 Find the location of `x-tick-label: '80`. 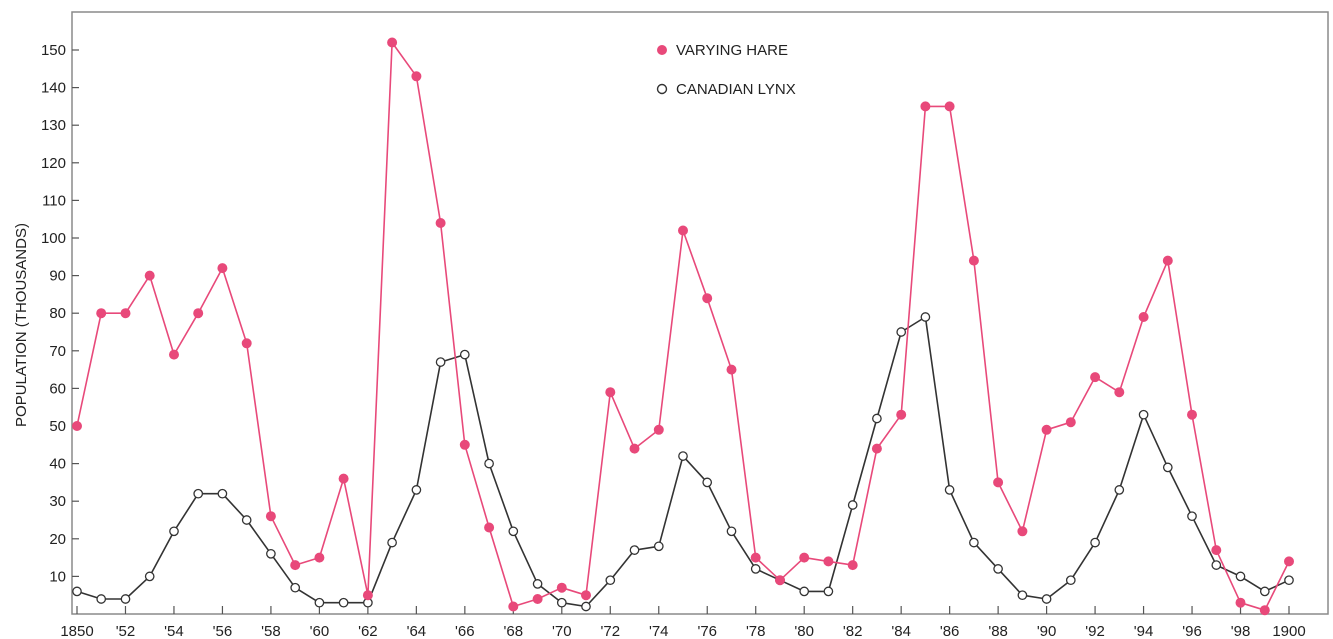

x-tick-label: '80 is located at coordinates (804, 631).